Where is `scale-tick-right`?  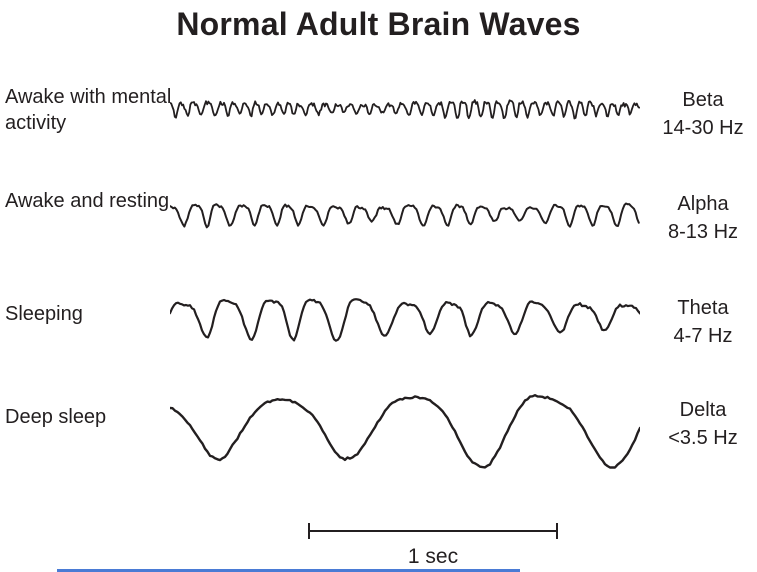
scale-tick-right is located at coordinates (557, 531).